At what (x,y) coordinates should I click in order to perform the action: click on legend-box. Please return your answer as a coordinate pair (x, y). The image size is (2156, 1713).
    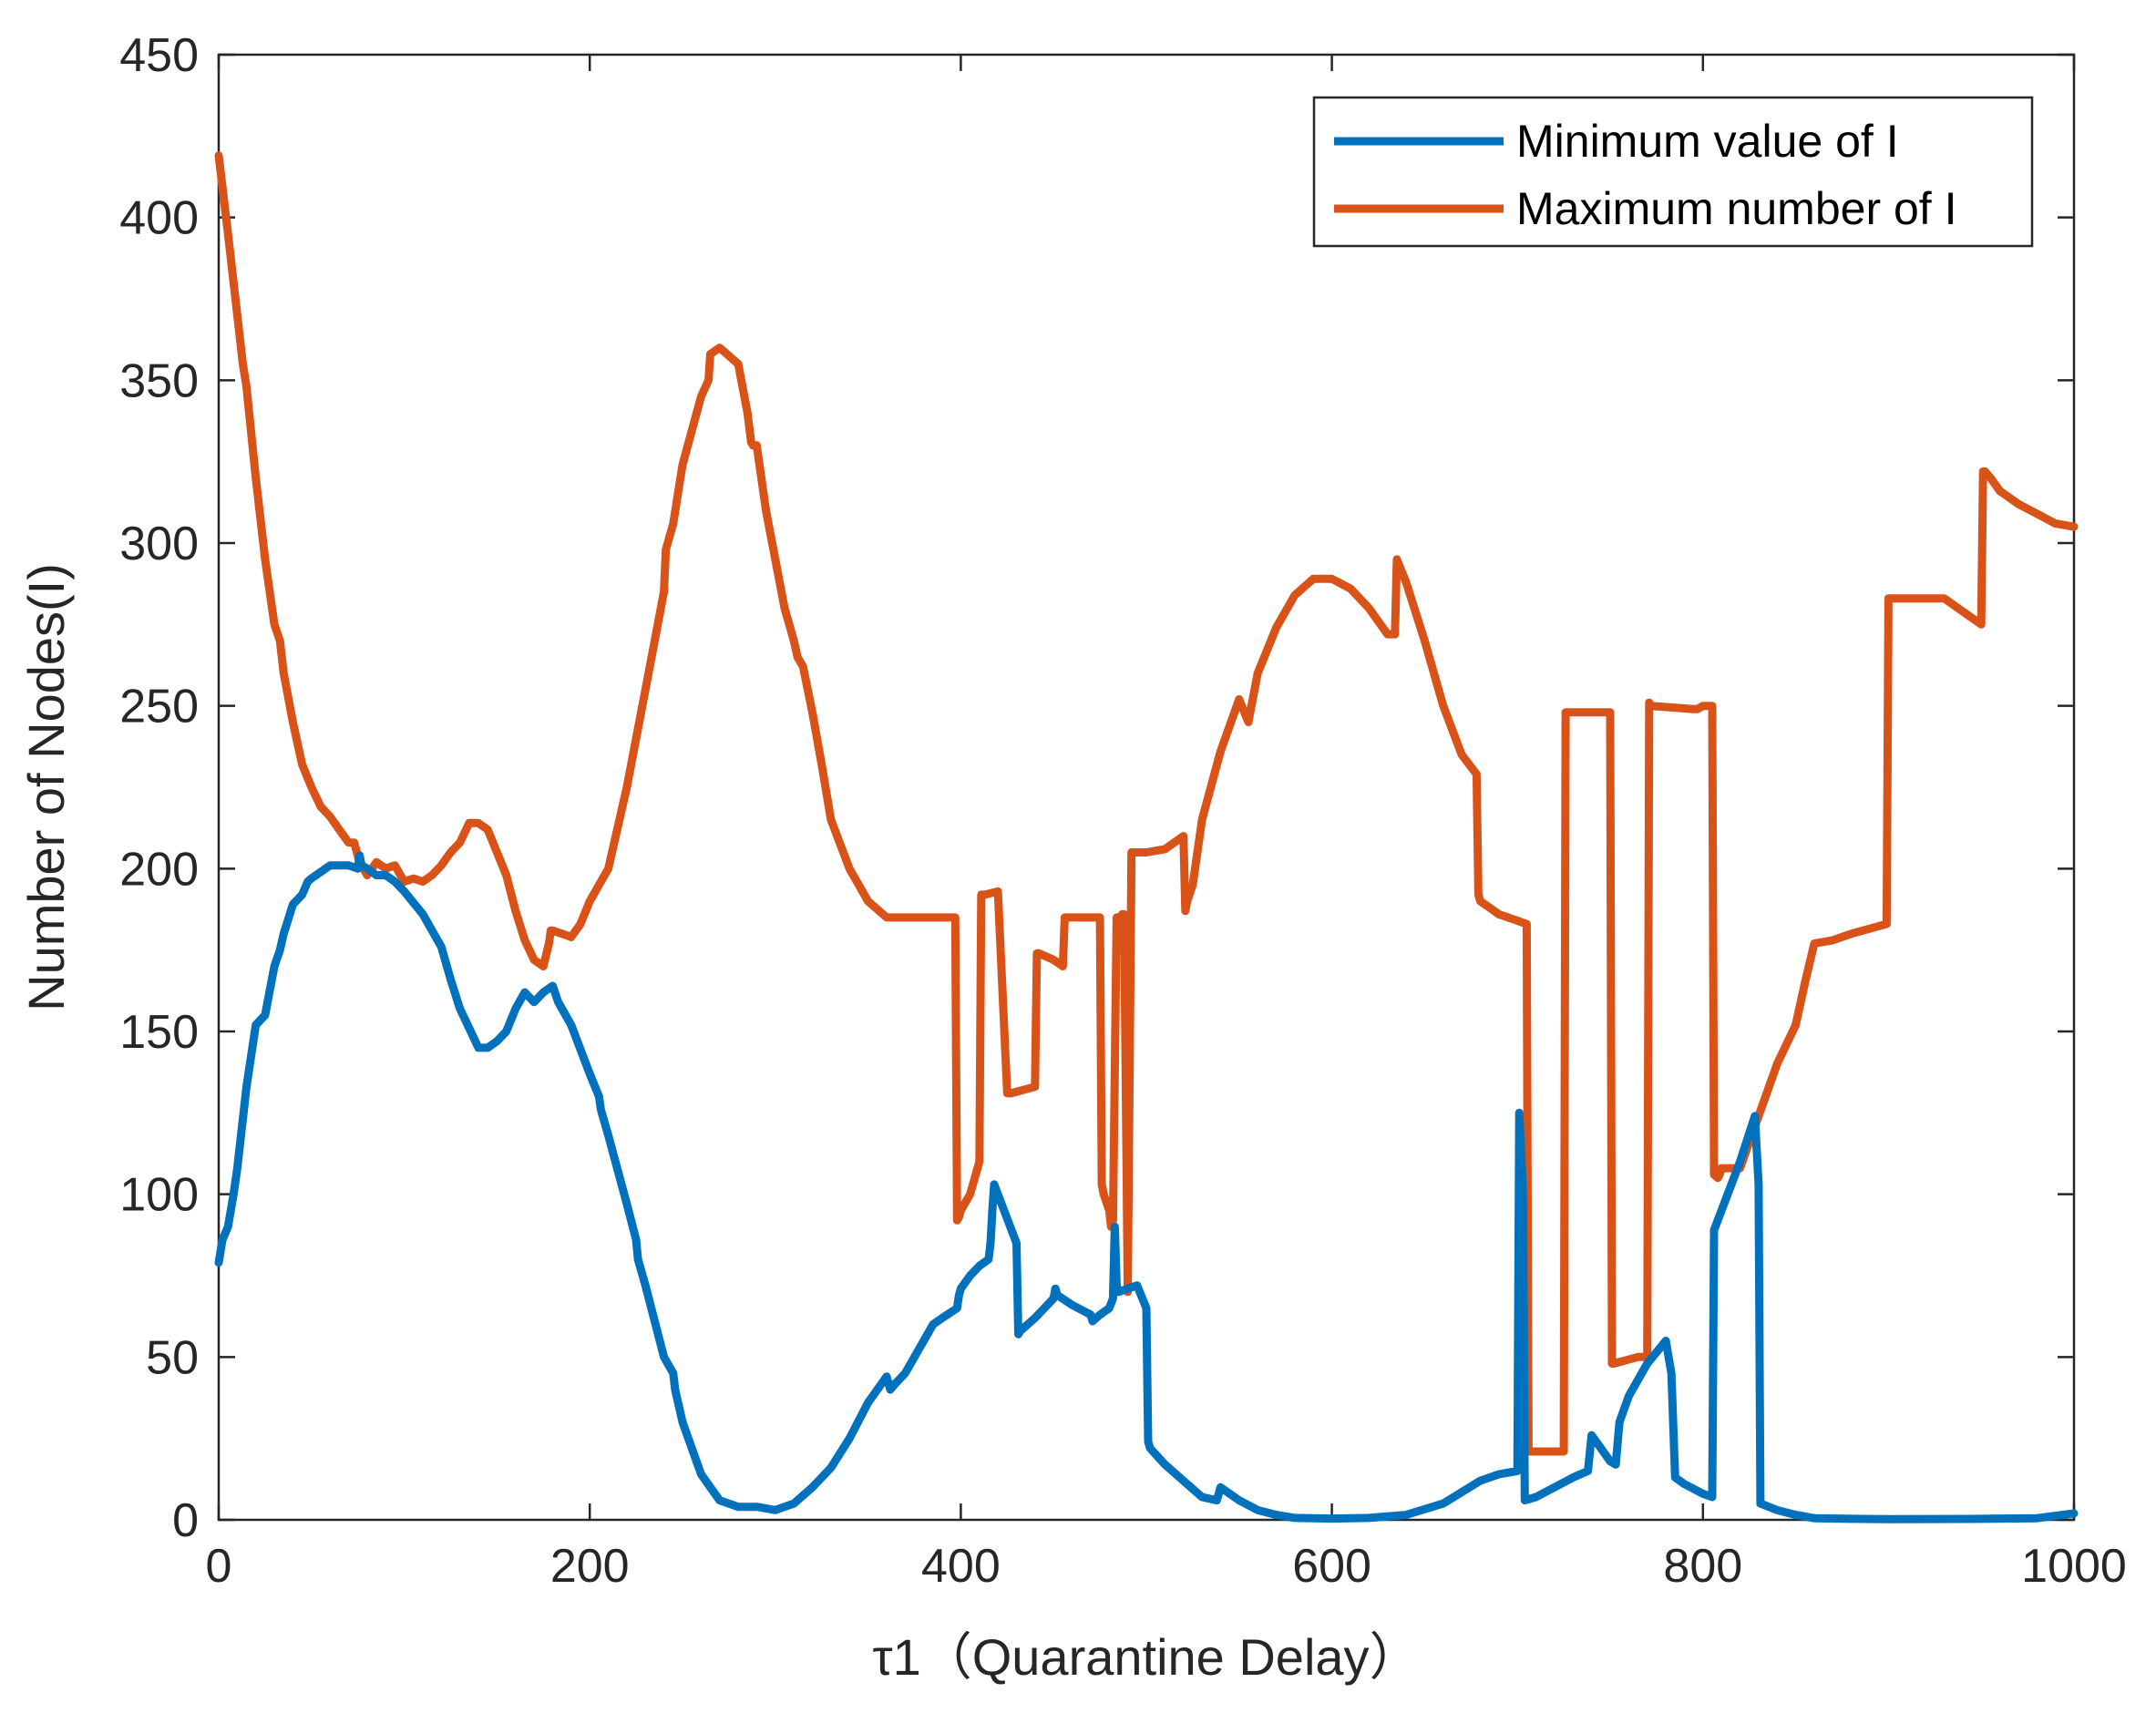
    Looking at the image, I should click on (1673, 172).